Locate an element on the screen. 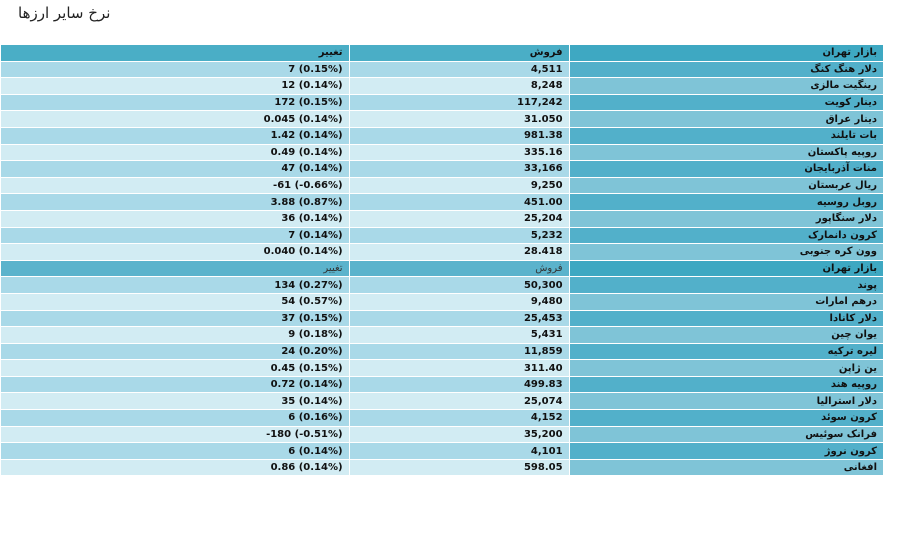  sell-cell: 451.00 is located at coordinates (459, 202).